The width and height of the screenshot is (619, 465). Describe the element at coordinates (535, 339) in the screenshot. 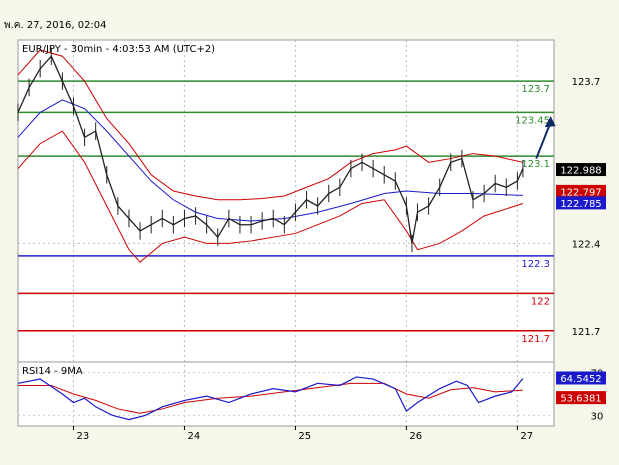

I see `level-label: 121.7` at that location.